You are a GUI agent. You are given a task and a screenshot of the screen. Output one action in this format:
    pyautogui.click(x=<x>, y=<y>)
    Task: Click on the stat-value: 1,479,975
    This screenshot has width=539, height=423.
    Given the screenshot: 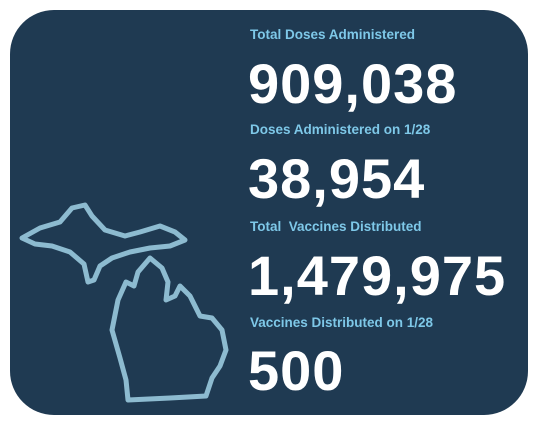 What is the action you would take?
    pyautogui.click(x=377, y=275)
    